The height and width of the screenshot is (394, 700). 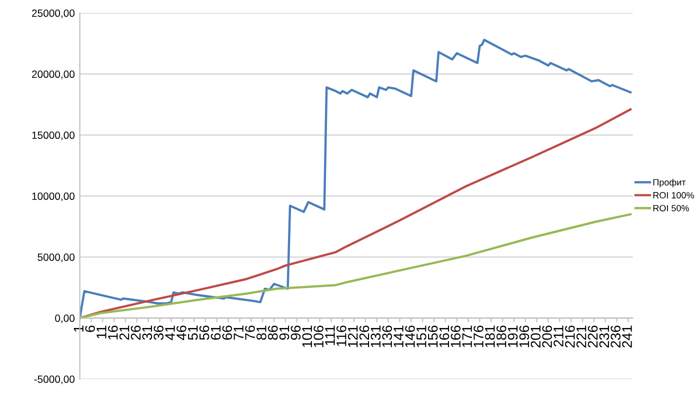 What do you see at coordinates (319, 337) in the screenshot?
I see `x-tick-label: 106` at bounding box center [319, 337].